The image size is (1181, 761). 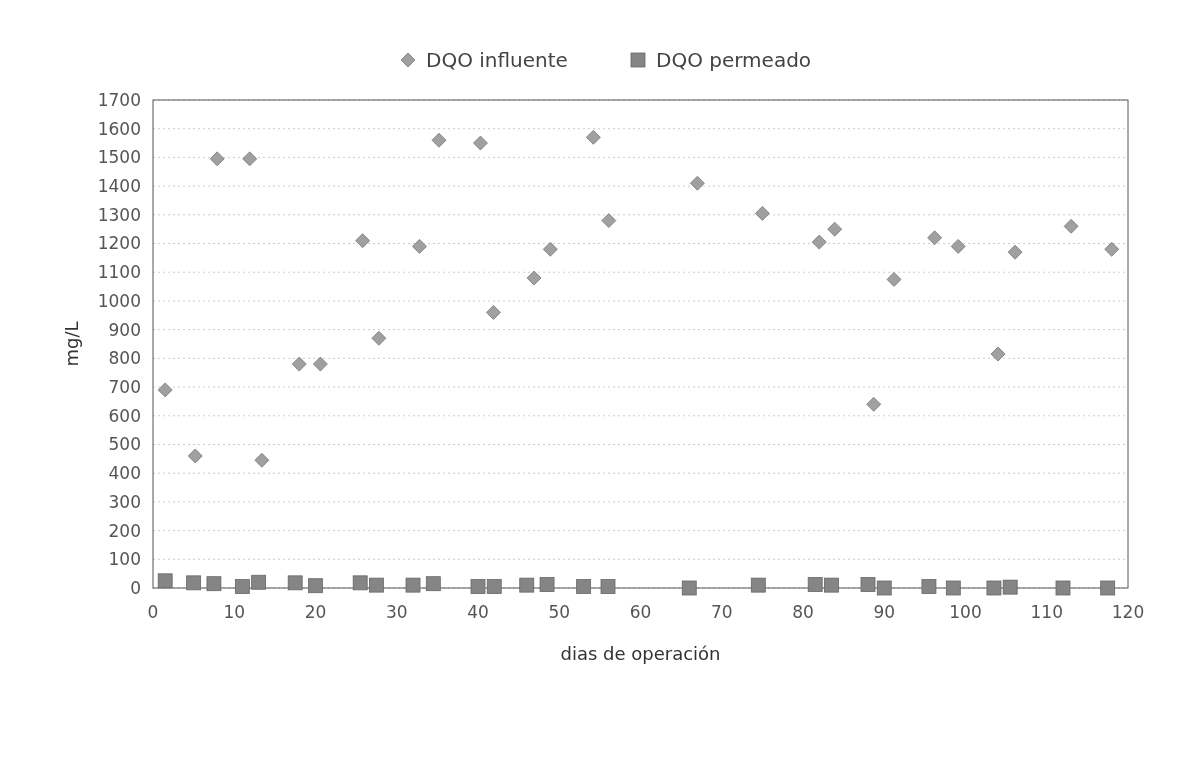 What do you see at coordinates (884, 612) in the screenshot?
I see `x-tick-label: 90` at bounding box center [884, 612].